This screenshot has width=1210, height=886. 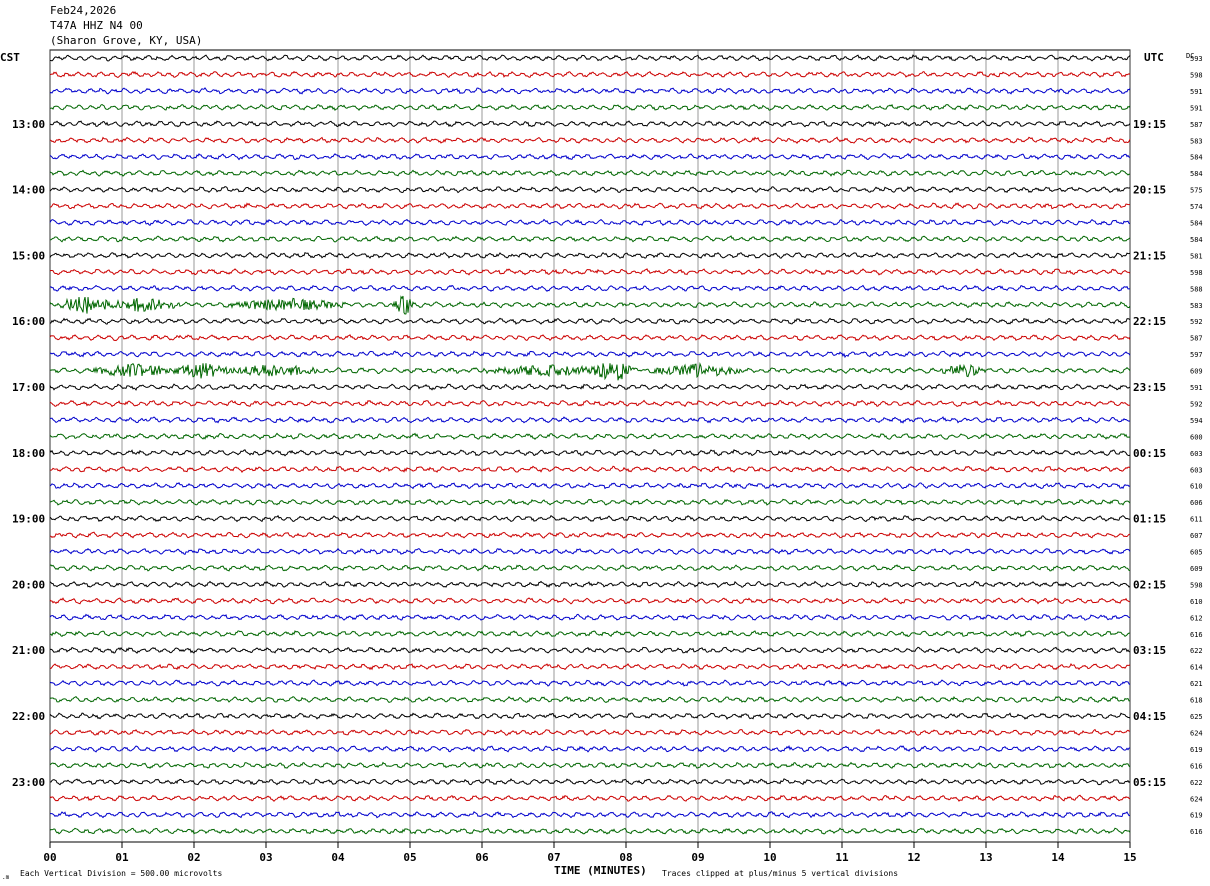 What do you see at coordinates (1149, 584) in the screenshot?
I see `utc-hour-label: 02:15` at bounding box center [1149, 584].